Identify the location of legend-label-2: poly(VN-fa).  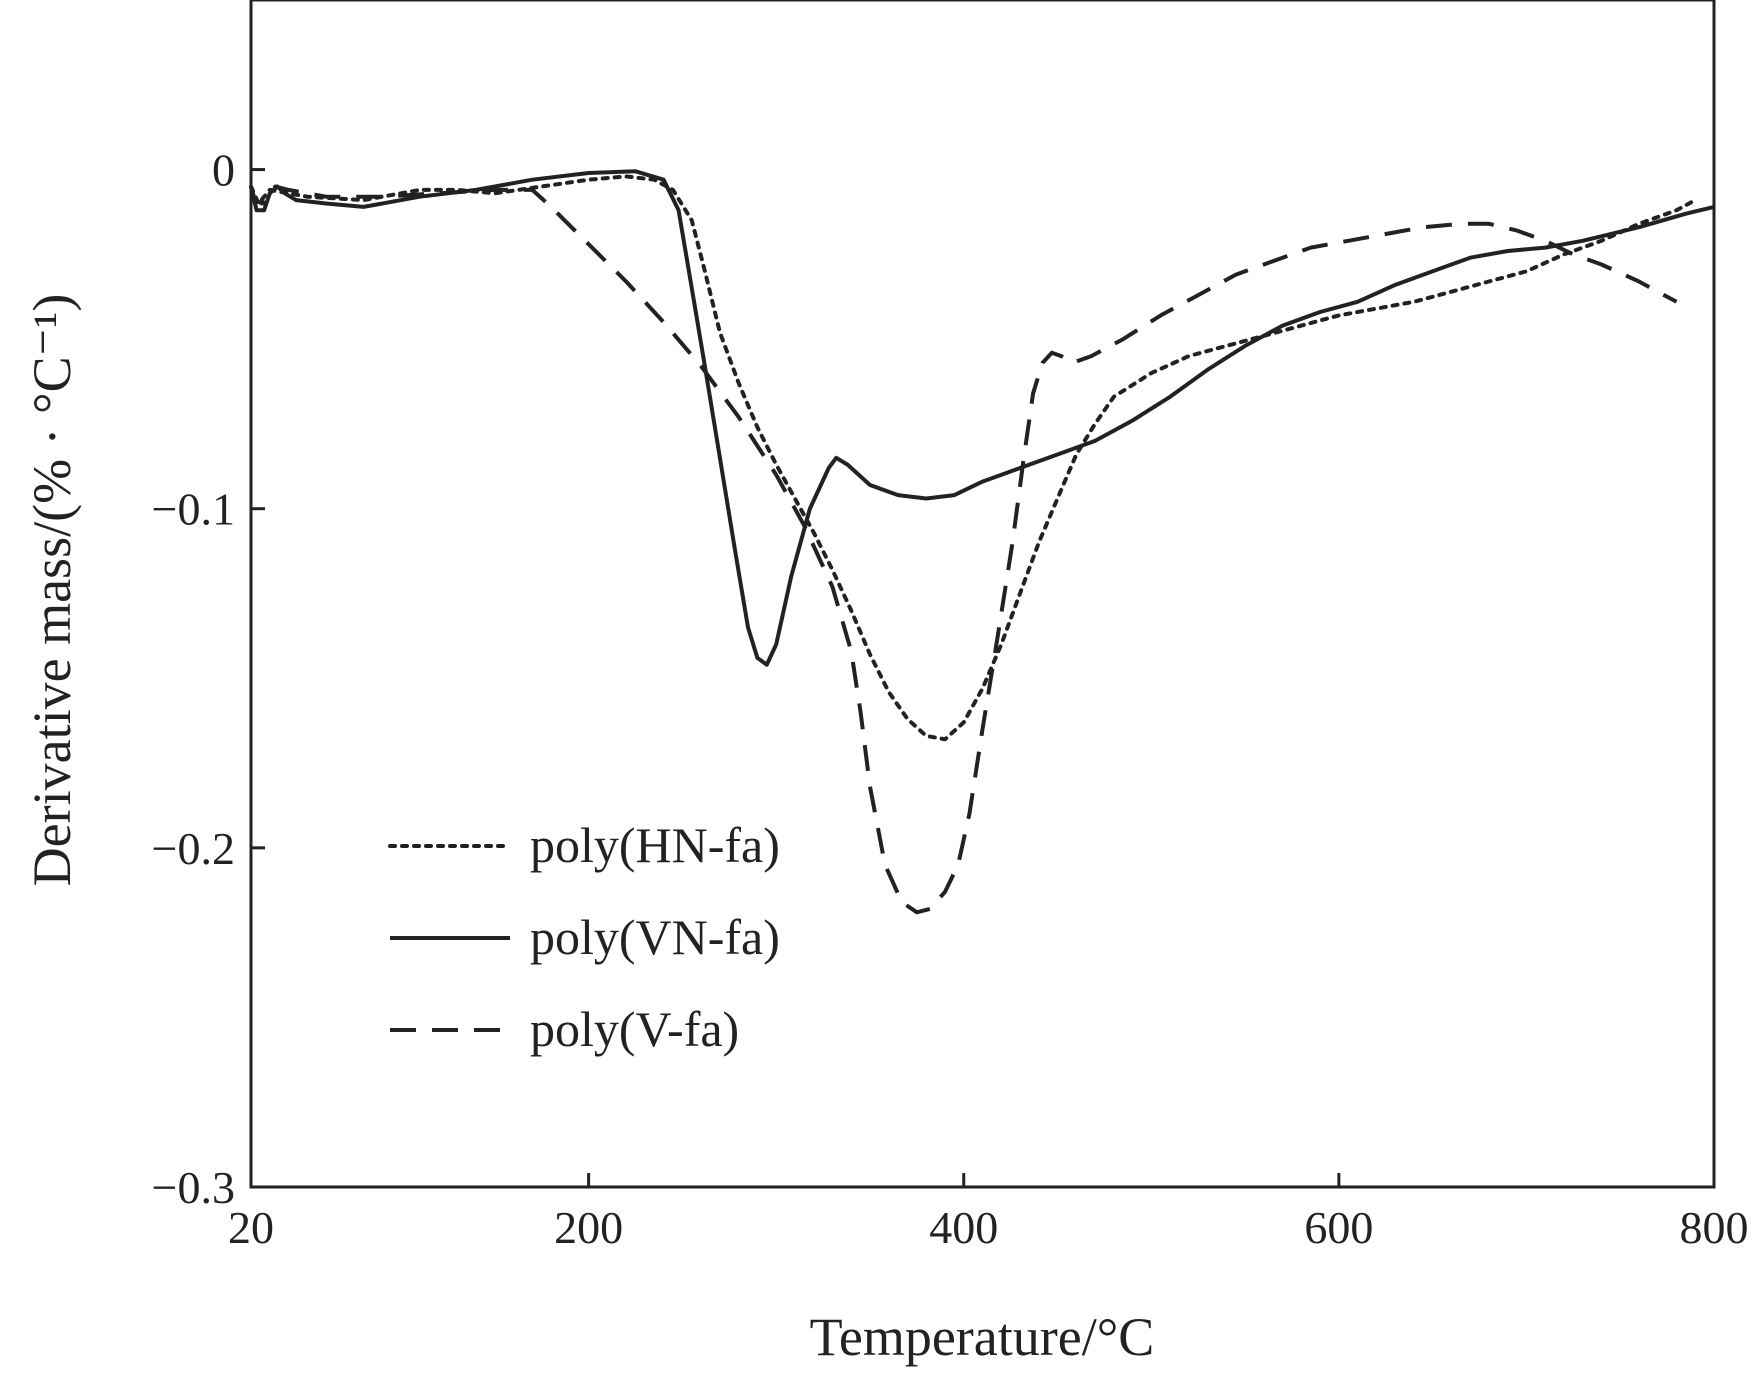
(655, 937).